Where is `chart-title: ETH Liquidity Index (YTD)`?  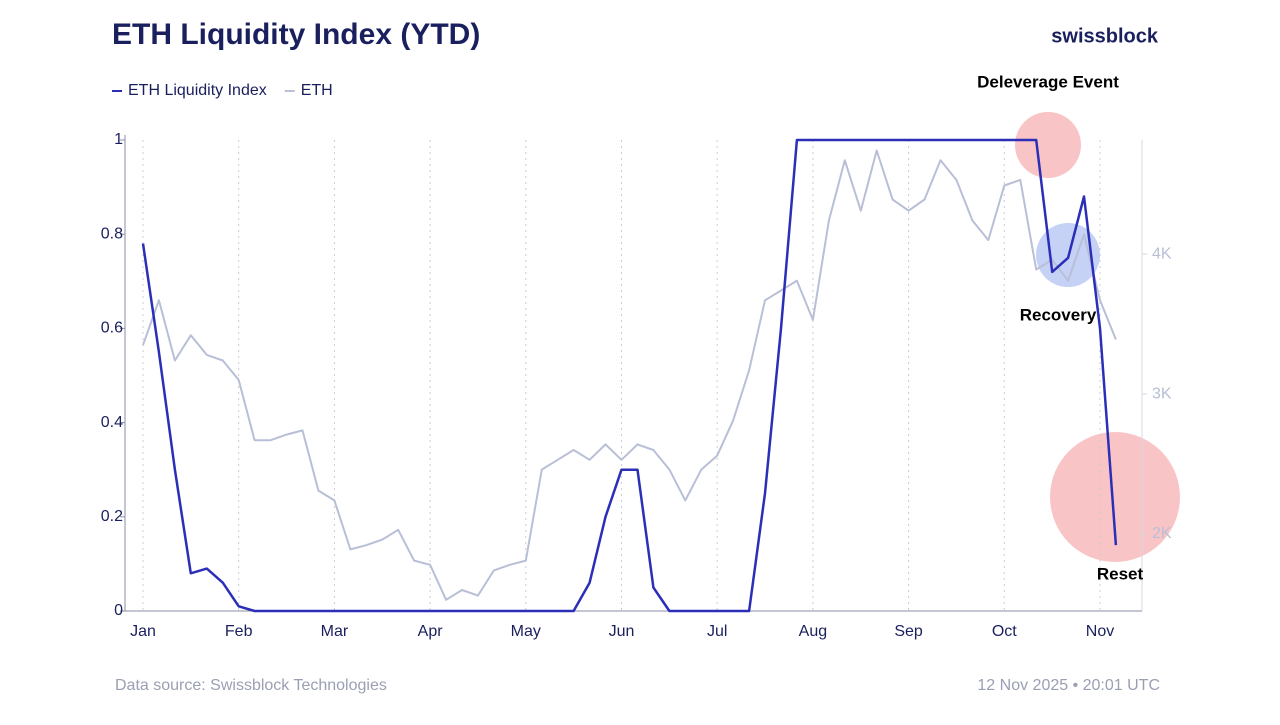
chart-title: ETH Liquidity Index (YTD) is located at coordinates (296, 34).